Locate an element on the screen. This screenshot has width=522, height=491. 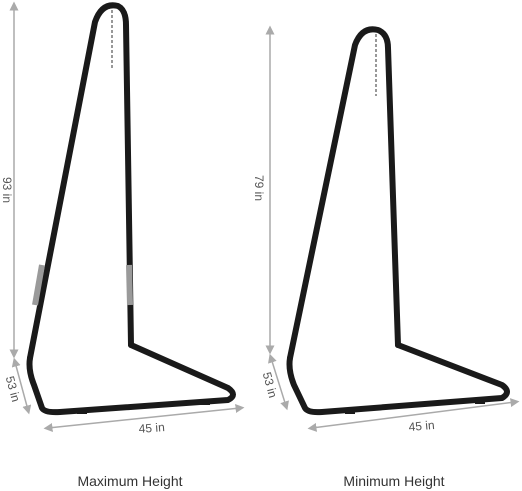
height-label: 79 in is located at coordinates (259, 188).